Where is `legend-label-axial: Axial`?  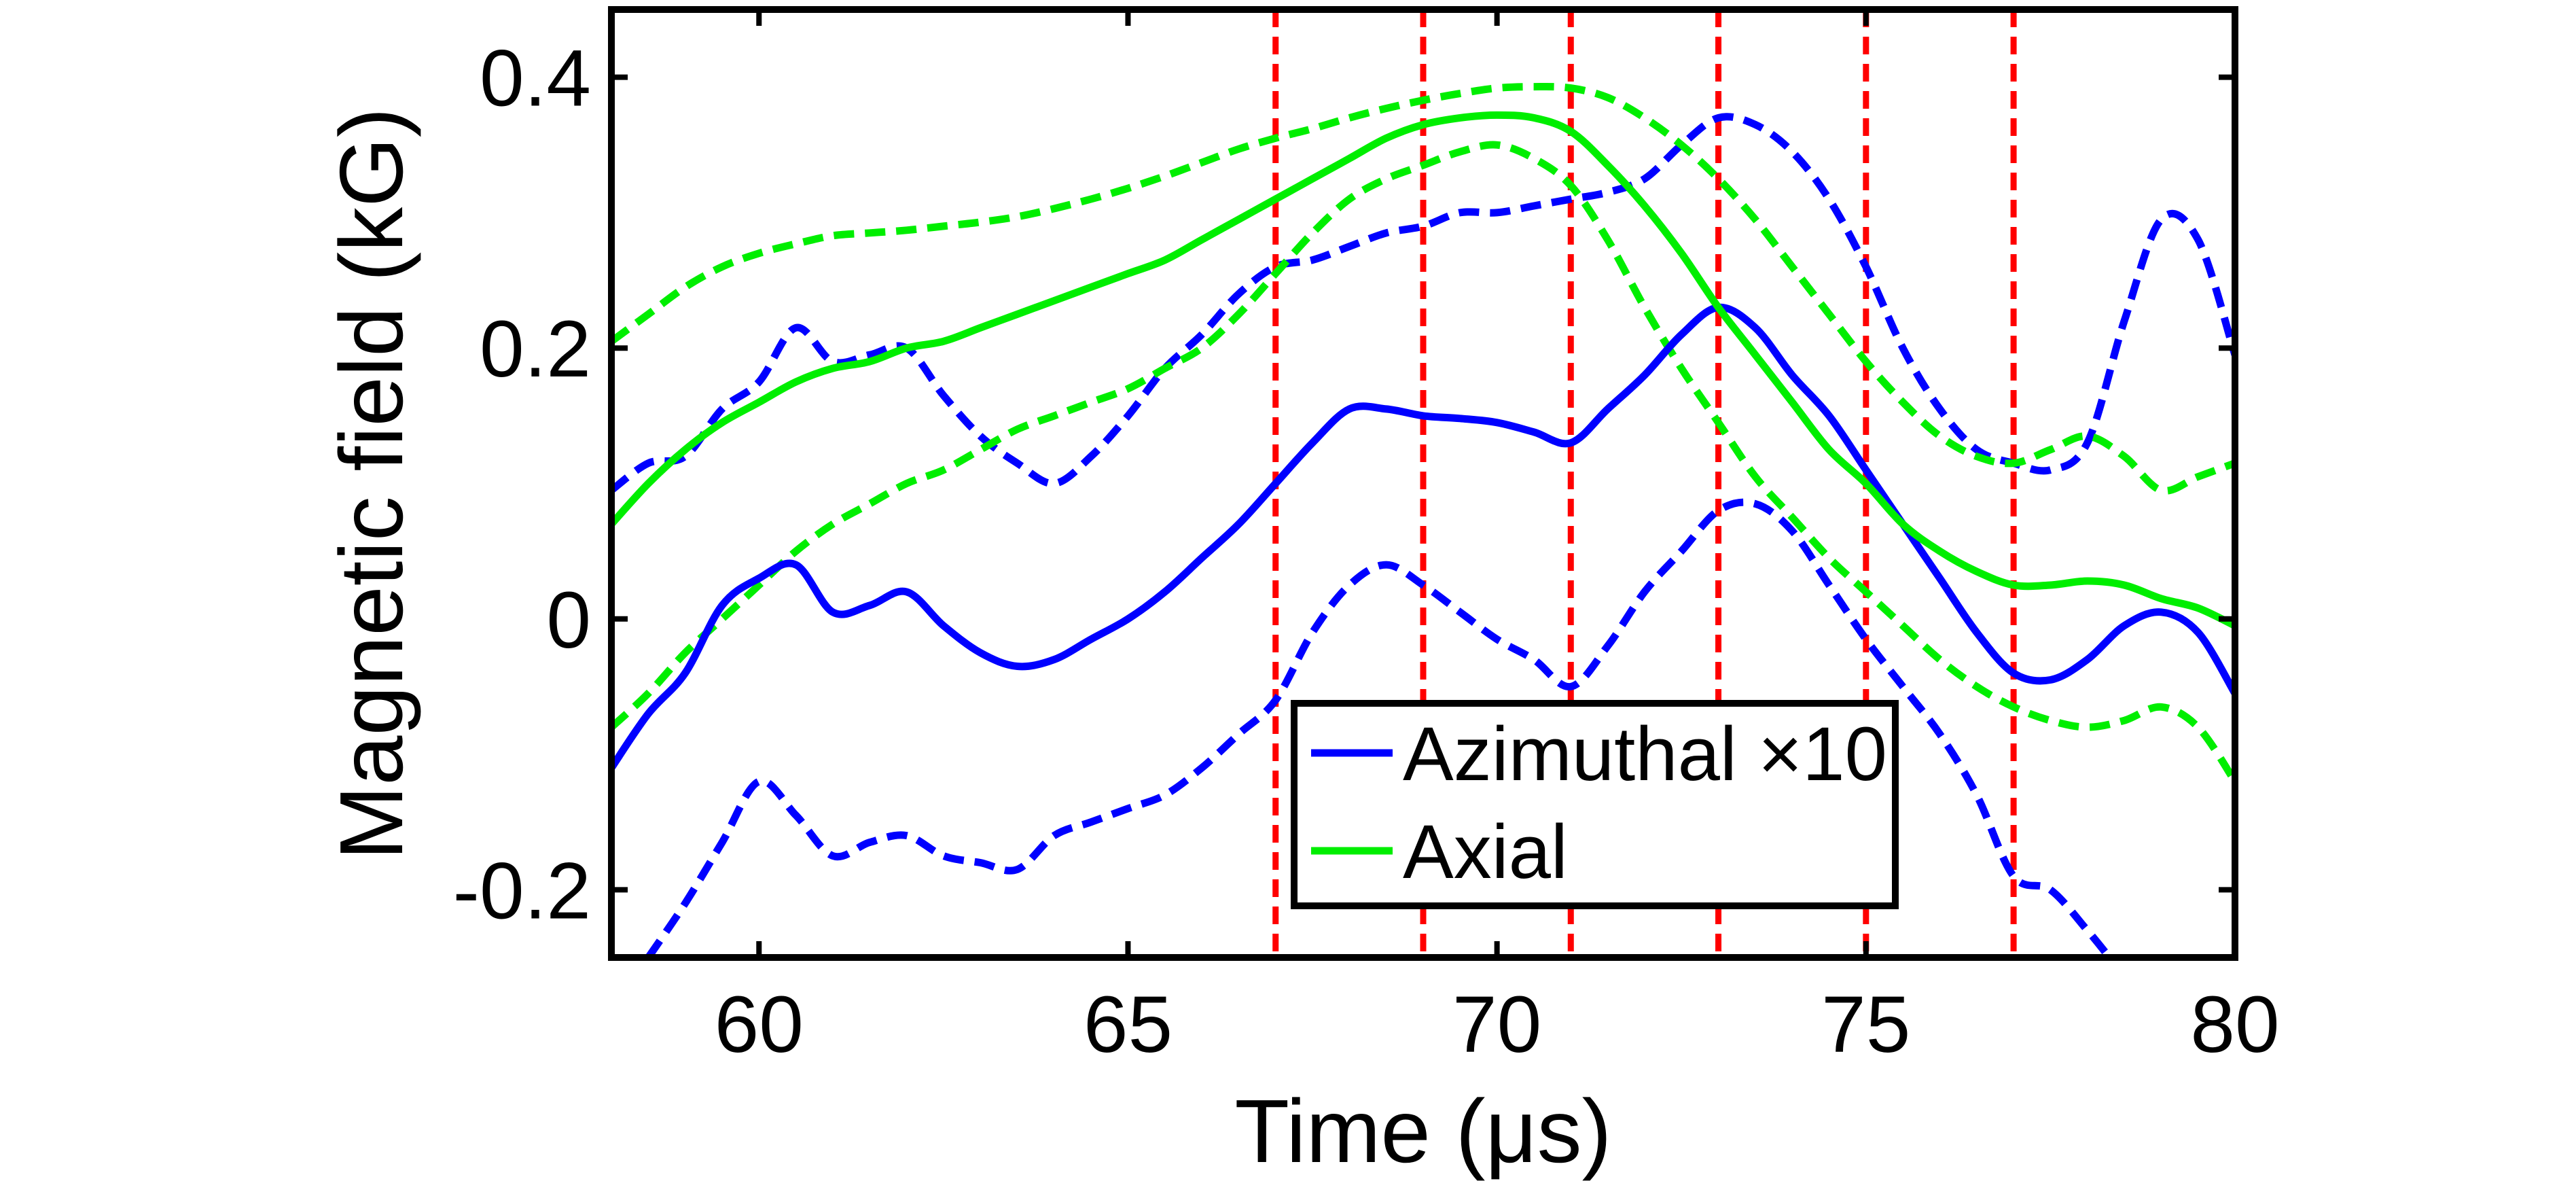 legend-label-axial: Axial is located at coordinates (1486, 851).